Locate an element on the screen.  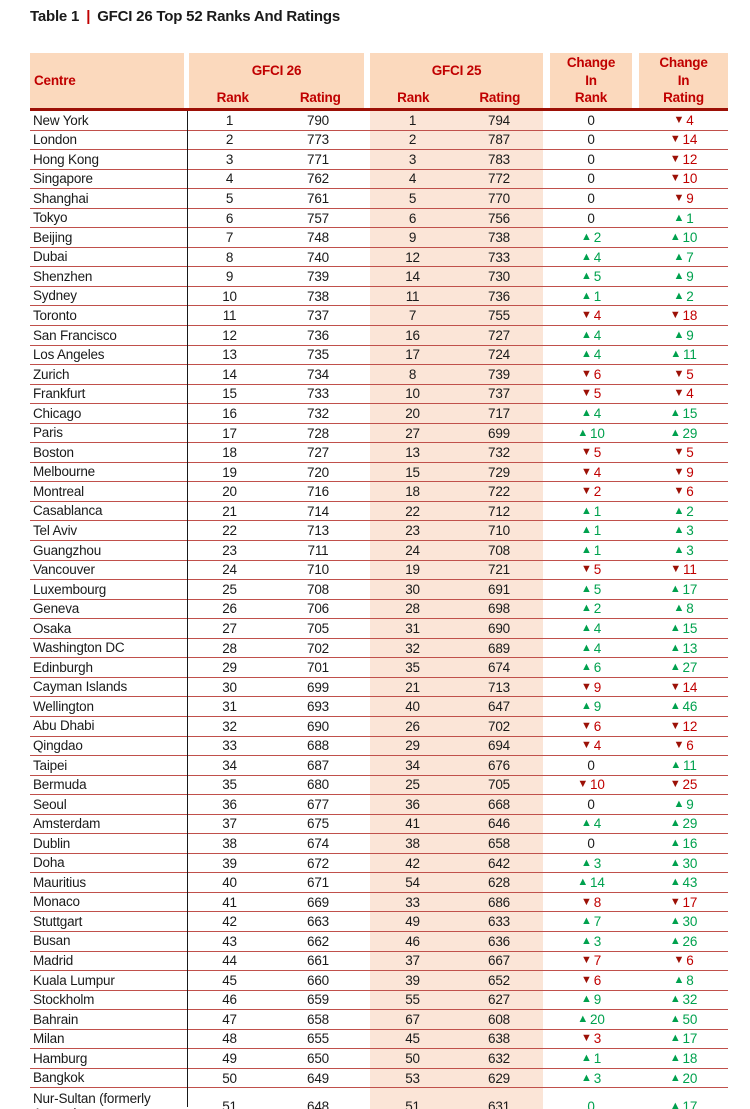
change-in-rank-cell: ▼ 6 is located at coordinates (591, 726).